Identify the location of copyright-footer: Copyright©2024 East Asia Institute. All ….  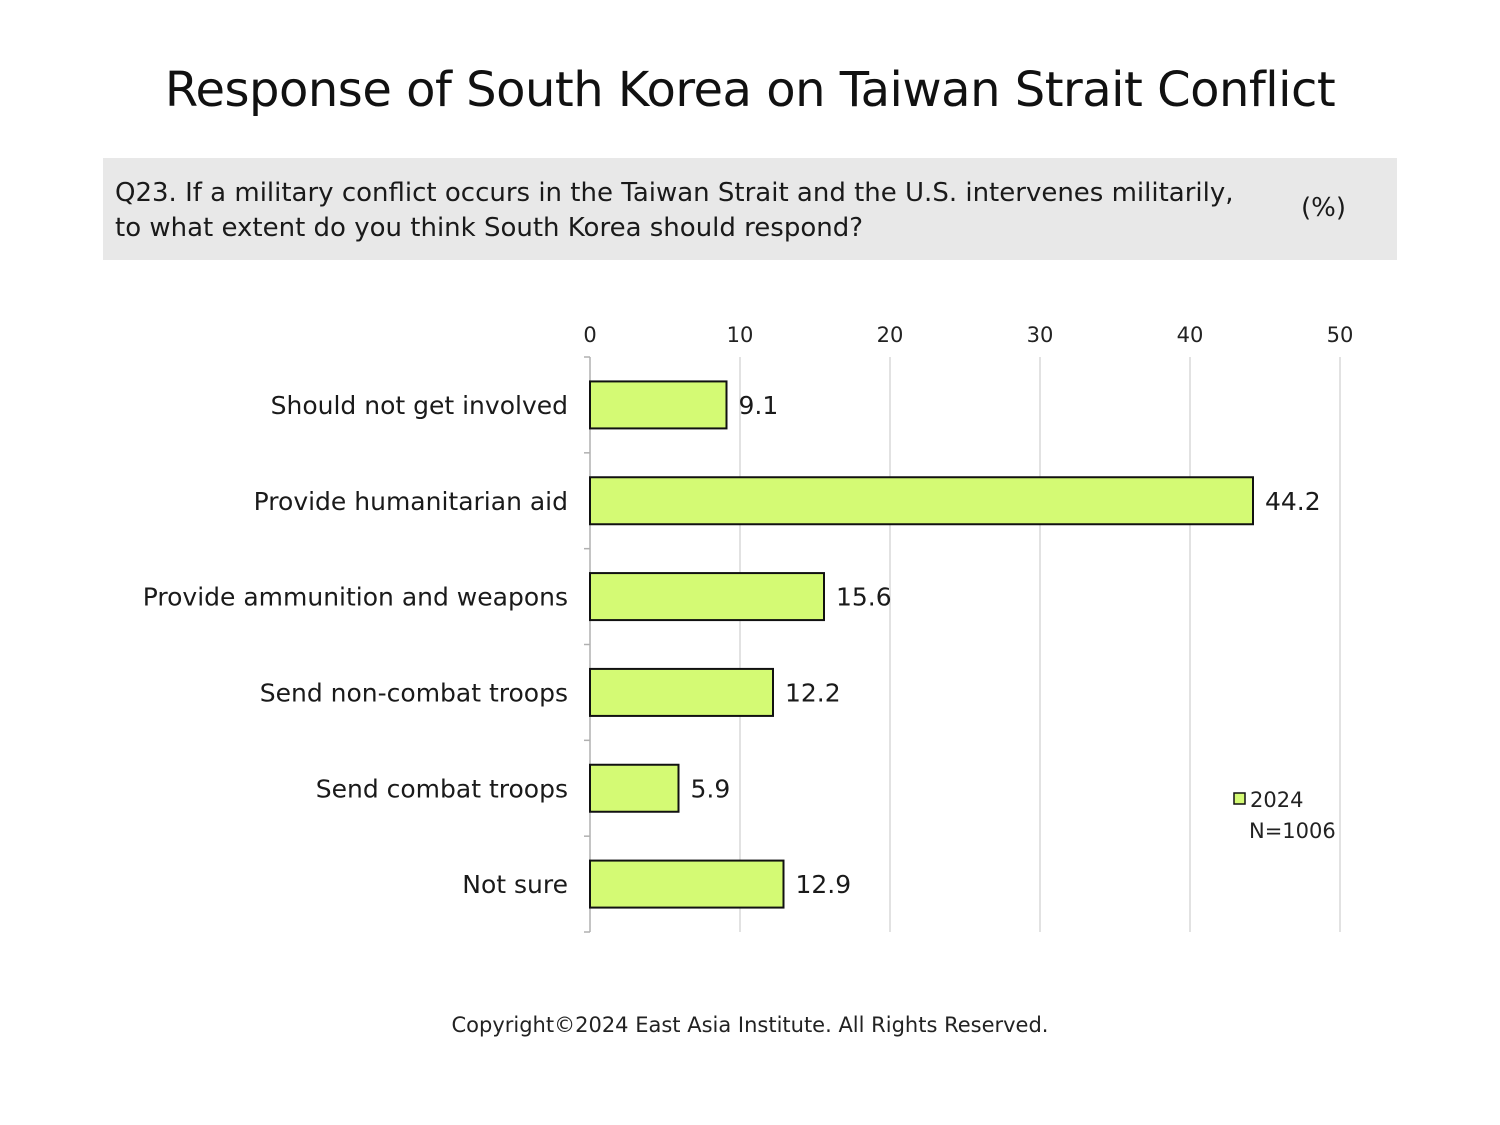
(750, 1025).